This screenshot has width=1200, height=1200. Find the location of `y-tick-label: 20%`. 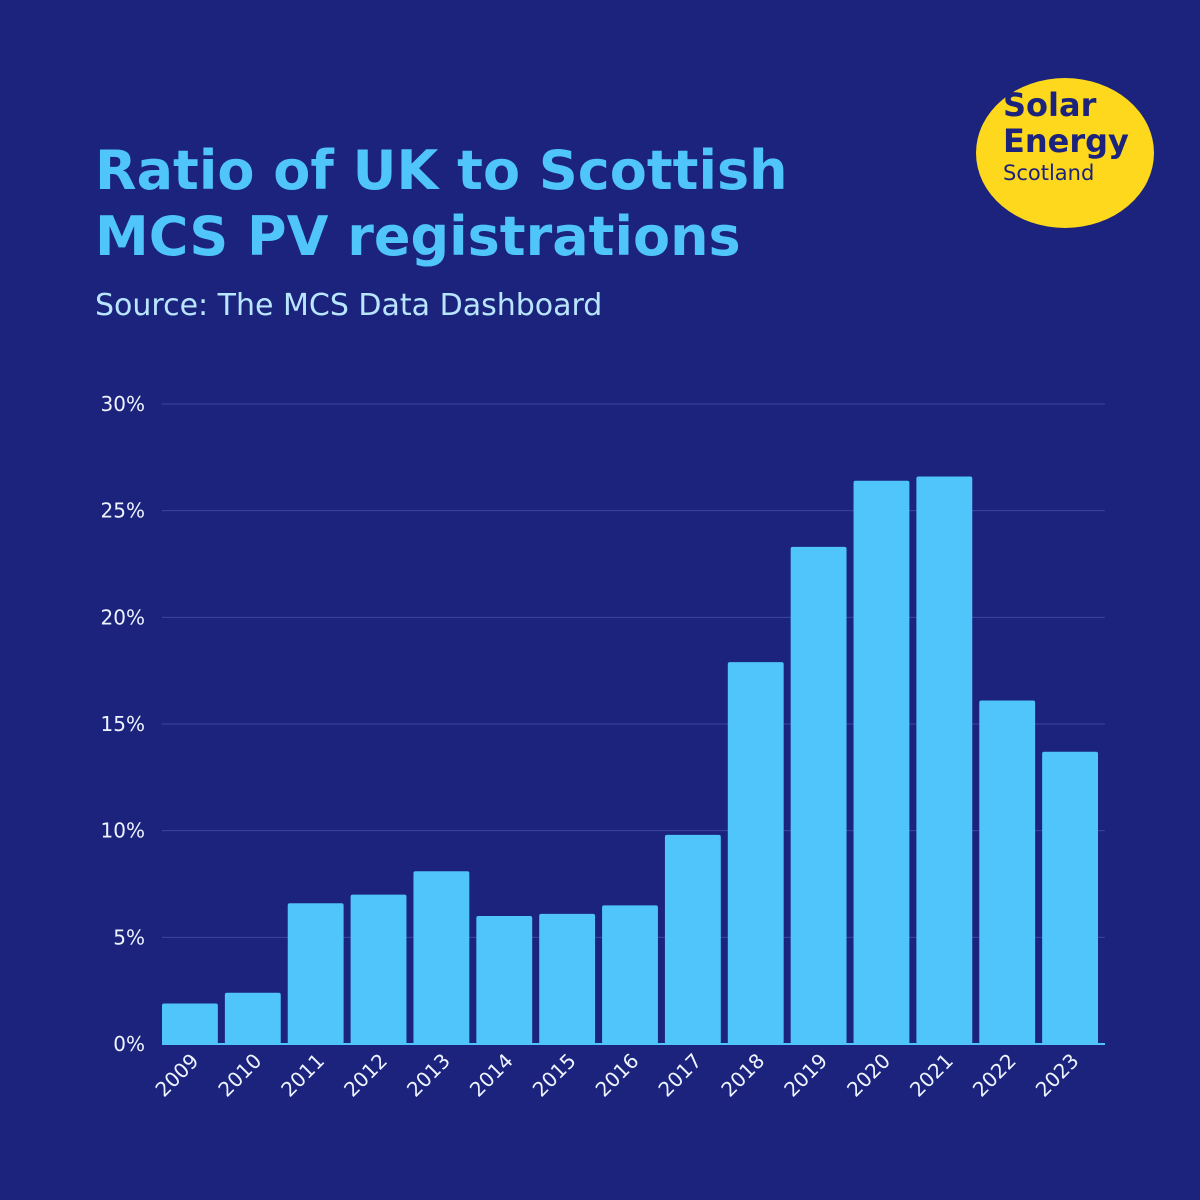

y-tick-label: 20% is located at coordinates (123, 617).